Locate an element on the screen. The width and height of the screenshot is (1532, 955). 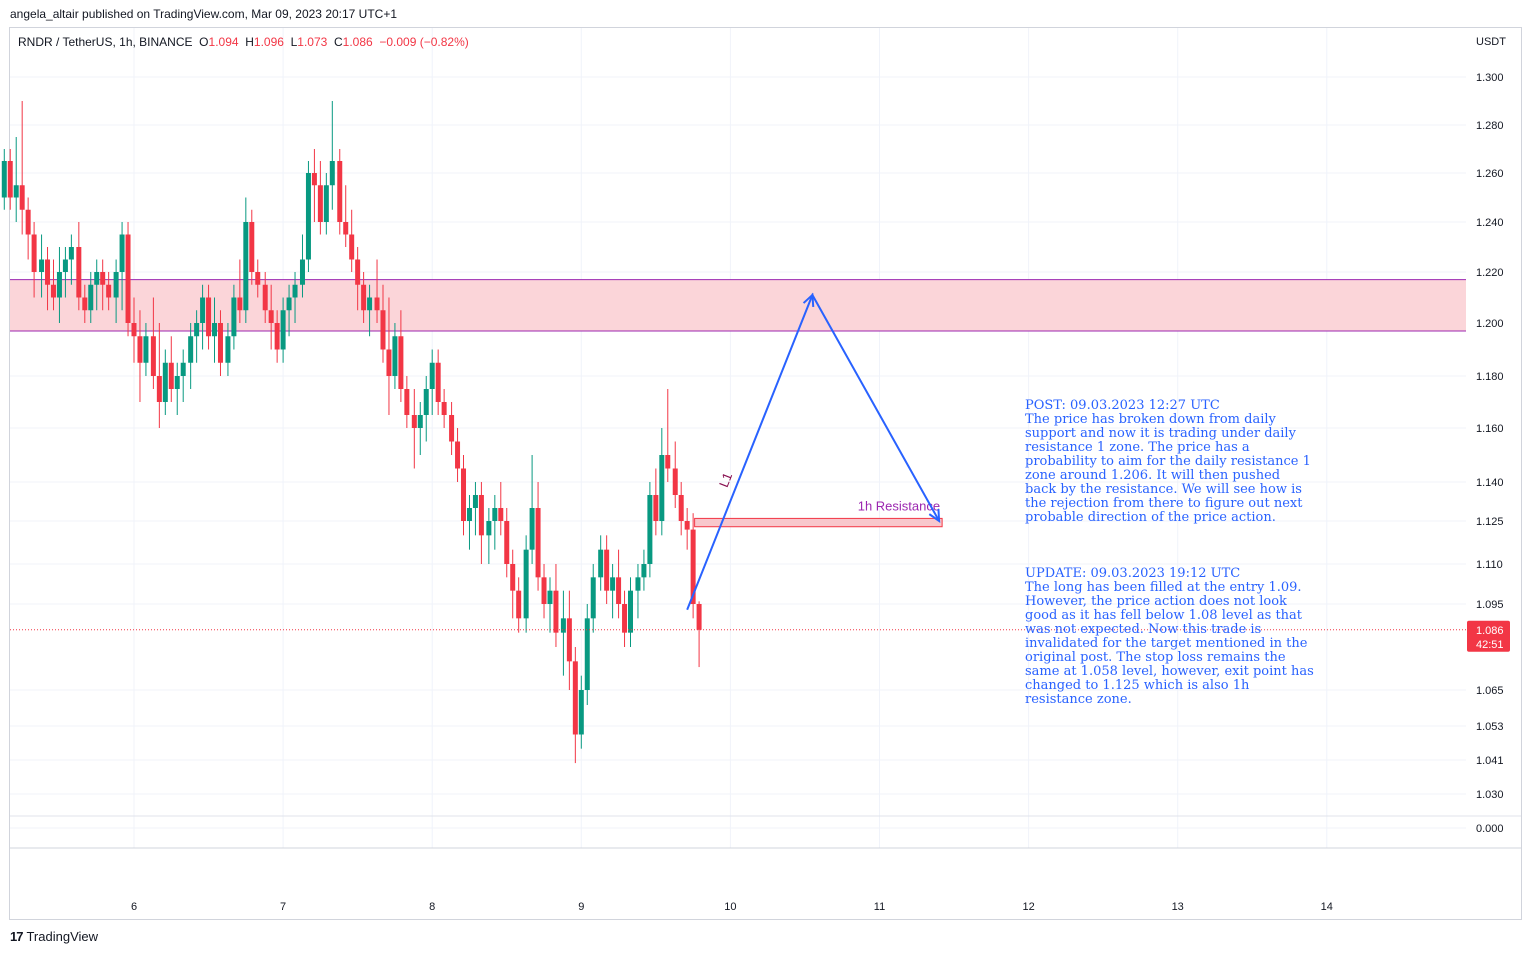
low-label: L is located at coordinates (294, 42).